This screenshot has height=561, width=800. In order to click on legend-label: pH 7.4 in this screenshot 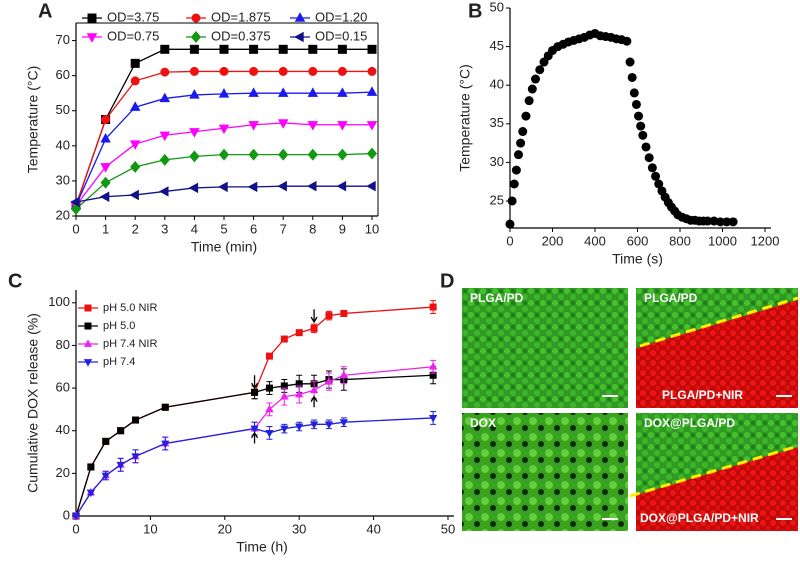, I will do `click(119, 362)`.